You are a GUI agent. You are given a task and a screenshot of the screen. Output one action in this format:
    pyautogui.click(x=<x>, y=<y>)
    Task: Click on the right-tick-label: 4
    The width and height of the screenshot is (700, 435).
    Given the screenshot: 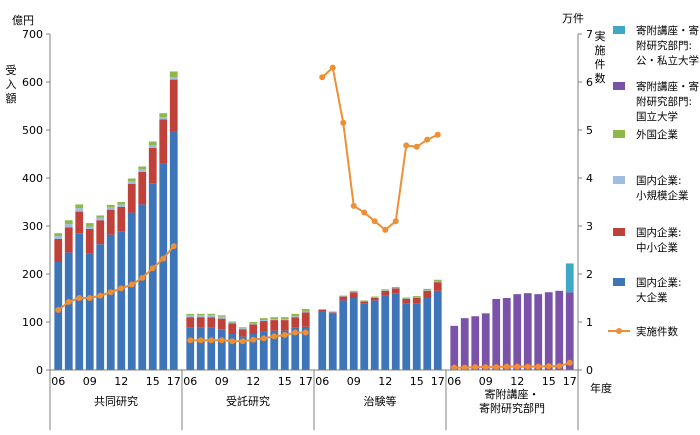 What is the action you would take?
    pyautogui.click(x=589, y=178)
    